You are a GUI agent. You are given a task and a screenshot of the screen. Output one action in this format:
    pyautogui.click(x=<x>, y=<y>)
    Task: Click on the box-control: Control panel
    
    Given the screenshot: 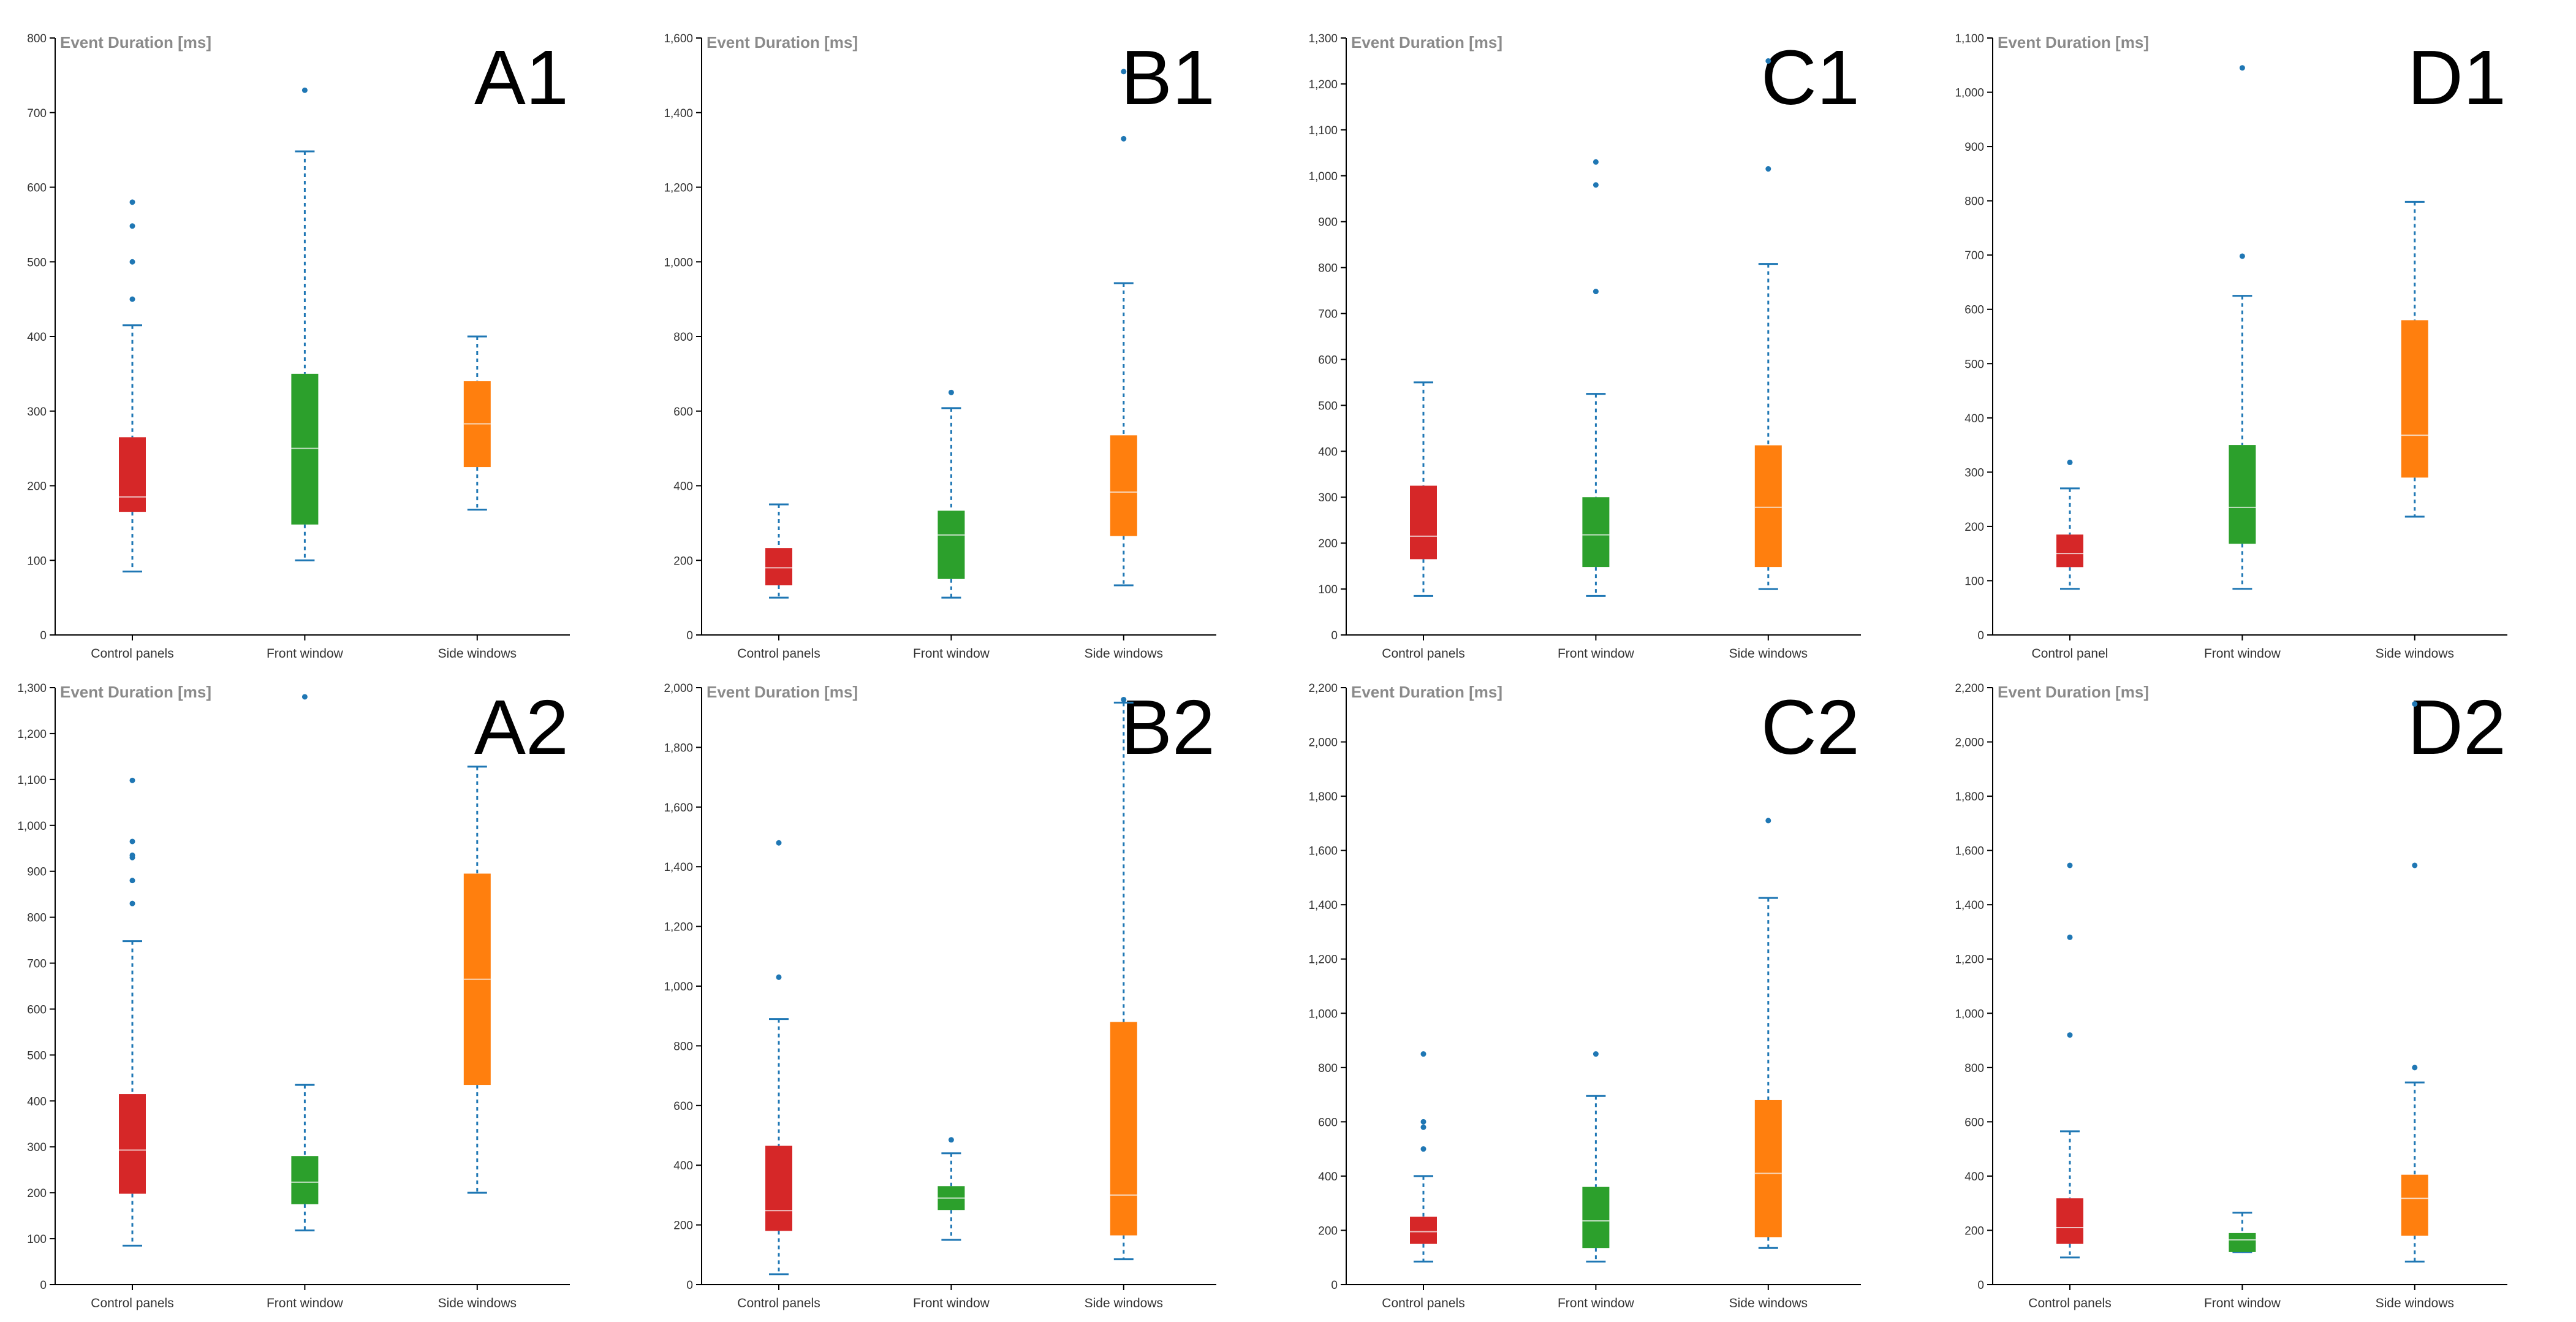 What is the action you would take?
    pyautogui.click(x=2070, y=560)
    